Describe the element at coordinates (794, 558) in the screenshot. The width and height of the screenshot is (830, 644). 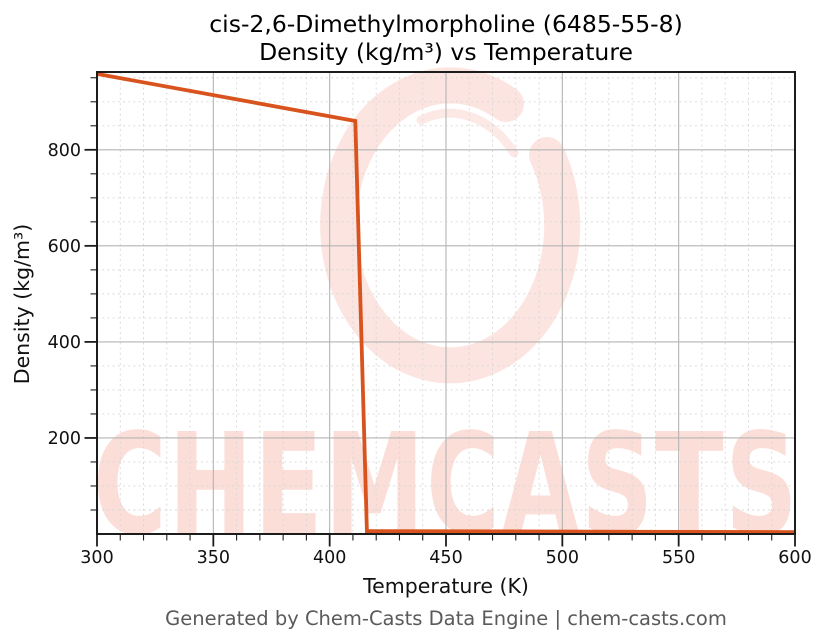
I see `x-tick-label: 600` at that location.